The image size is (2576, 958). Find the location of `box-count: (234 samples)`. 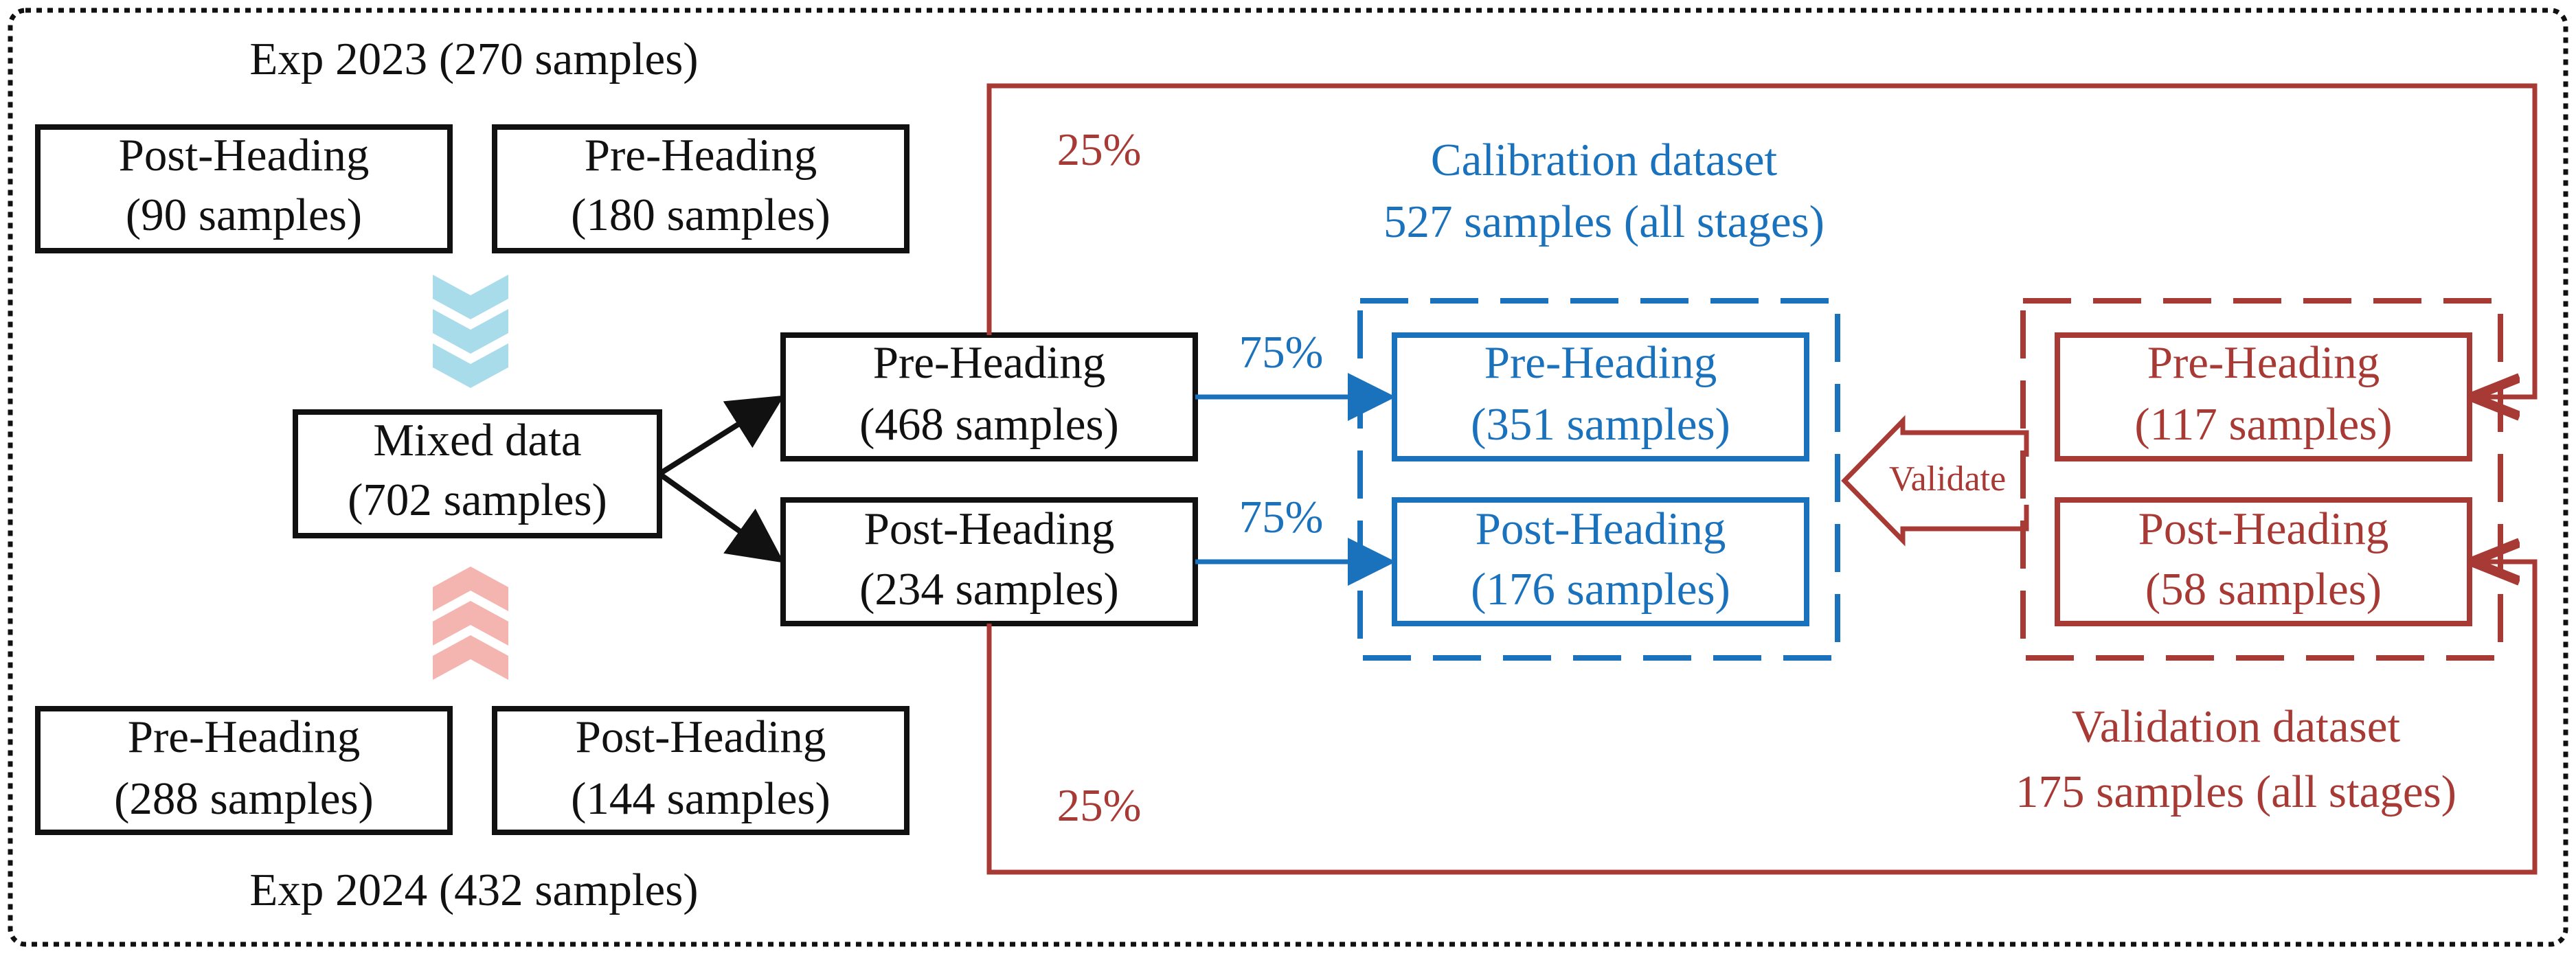

box-count: (234 samples) is located at coordinates (989, 589).